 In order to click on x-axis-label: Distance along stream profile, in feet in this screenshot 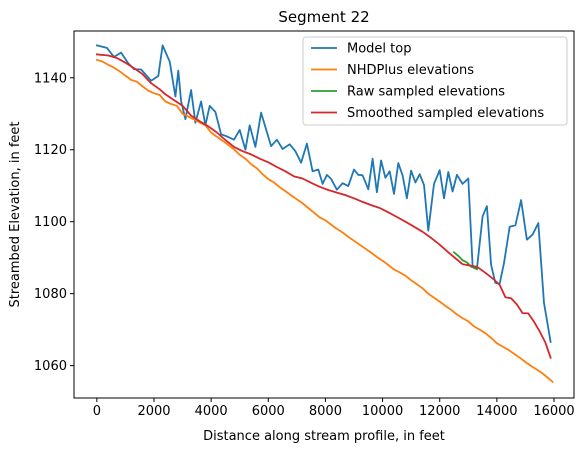, I will do `click(324, 436)`.